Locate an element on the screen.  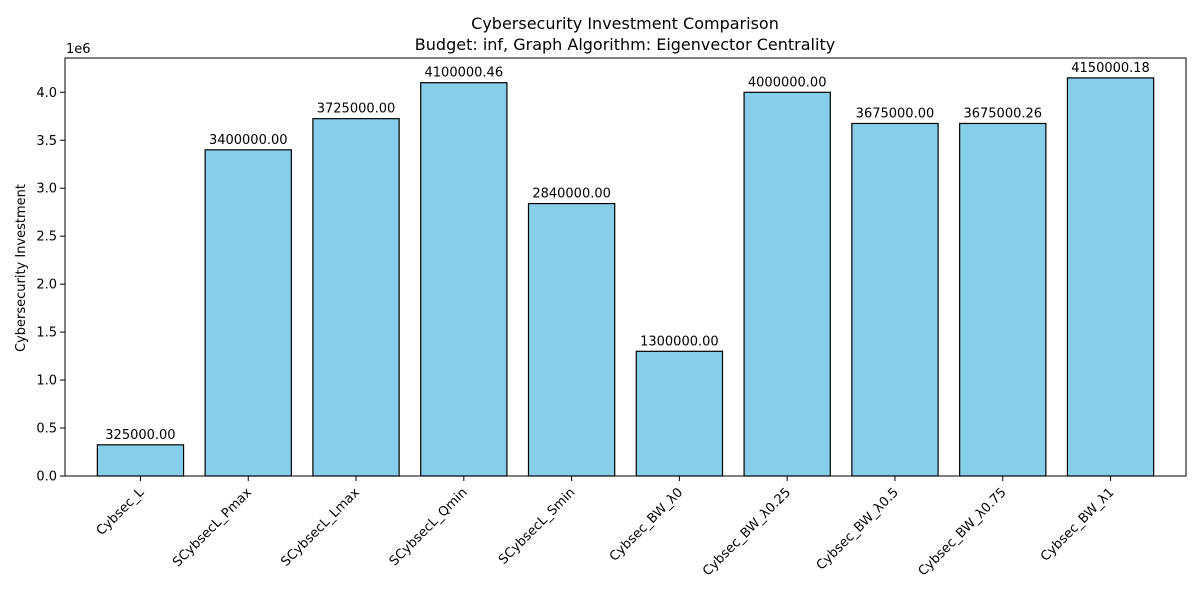
y-axis-label: Cybersecurity Investment is located at coordinates (21, 268).